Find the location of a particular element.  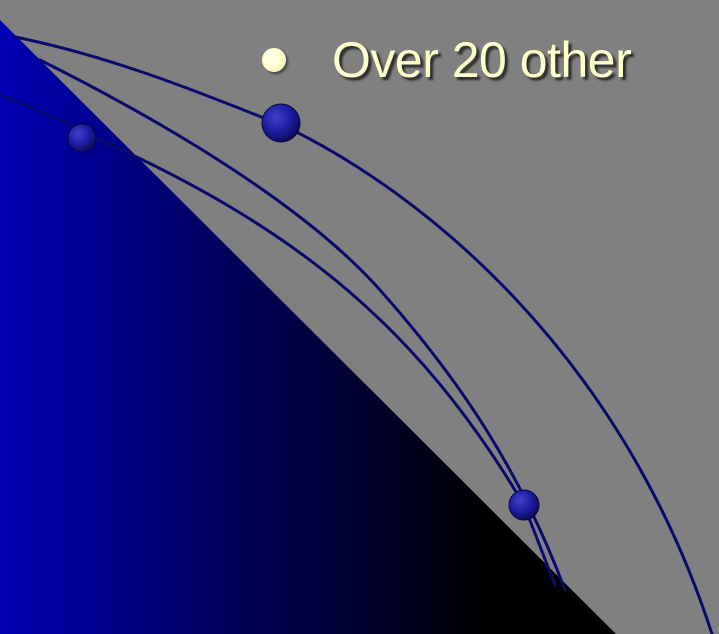

bullet-item: Over 20 other is located at coordinates (447, 60).